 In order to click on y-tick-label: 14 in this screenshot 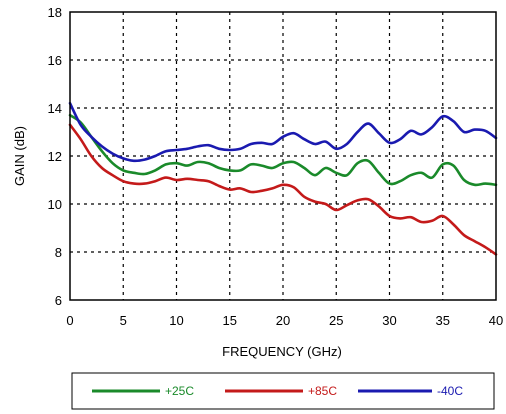, I will do `click(55, 108)`.